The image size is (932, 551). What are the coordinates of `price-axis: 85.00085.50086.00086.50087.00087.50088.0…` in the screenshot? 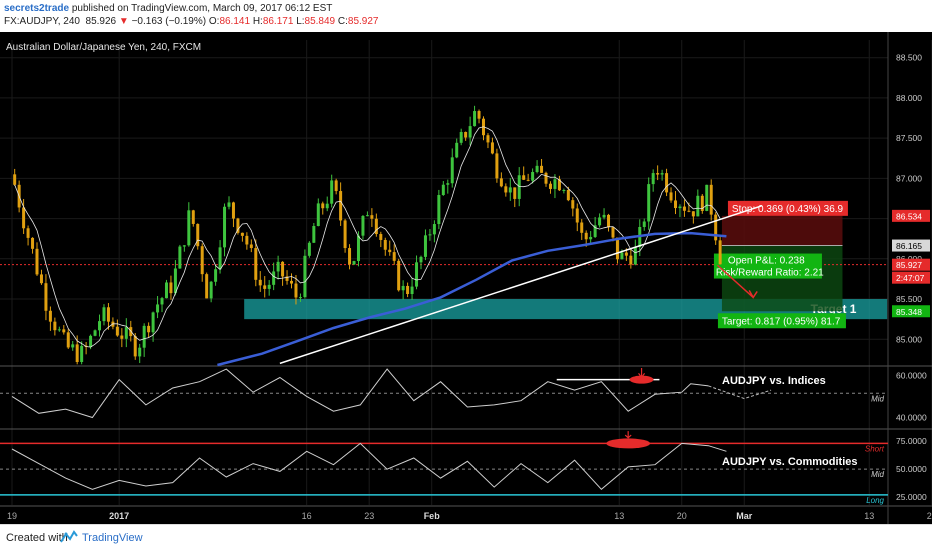 It's located at (911, 277).